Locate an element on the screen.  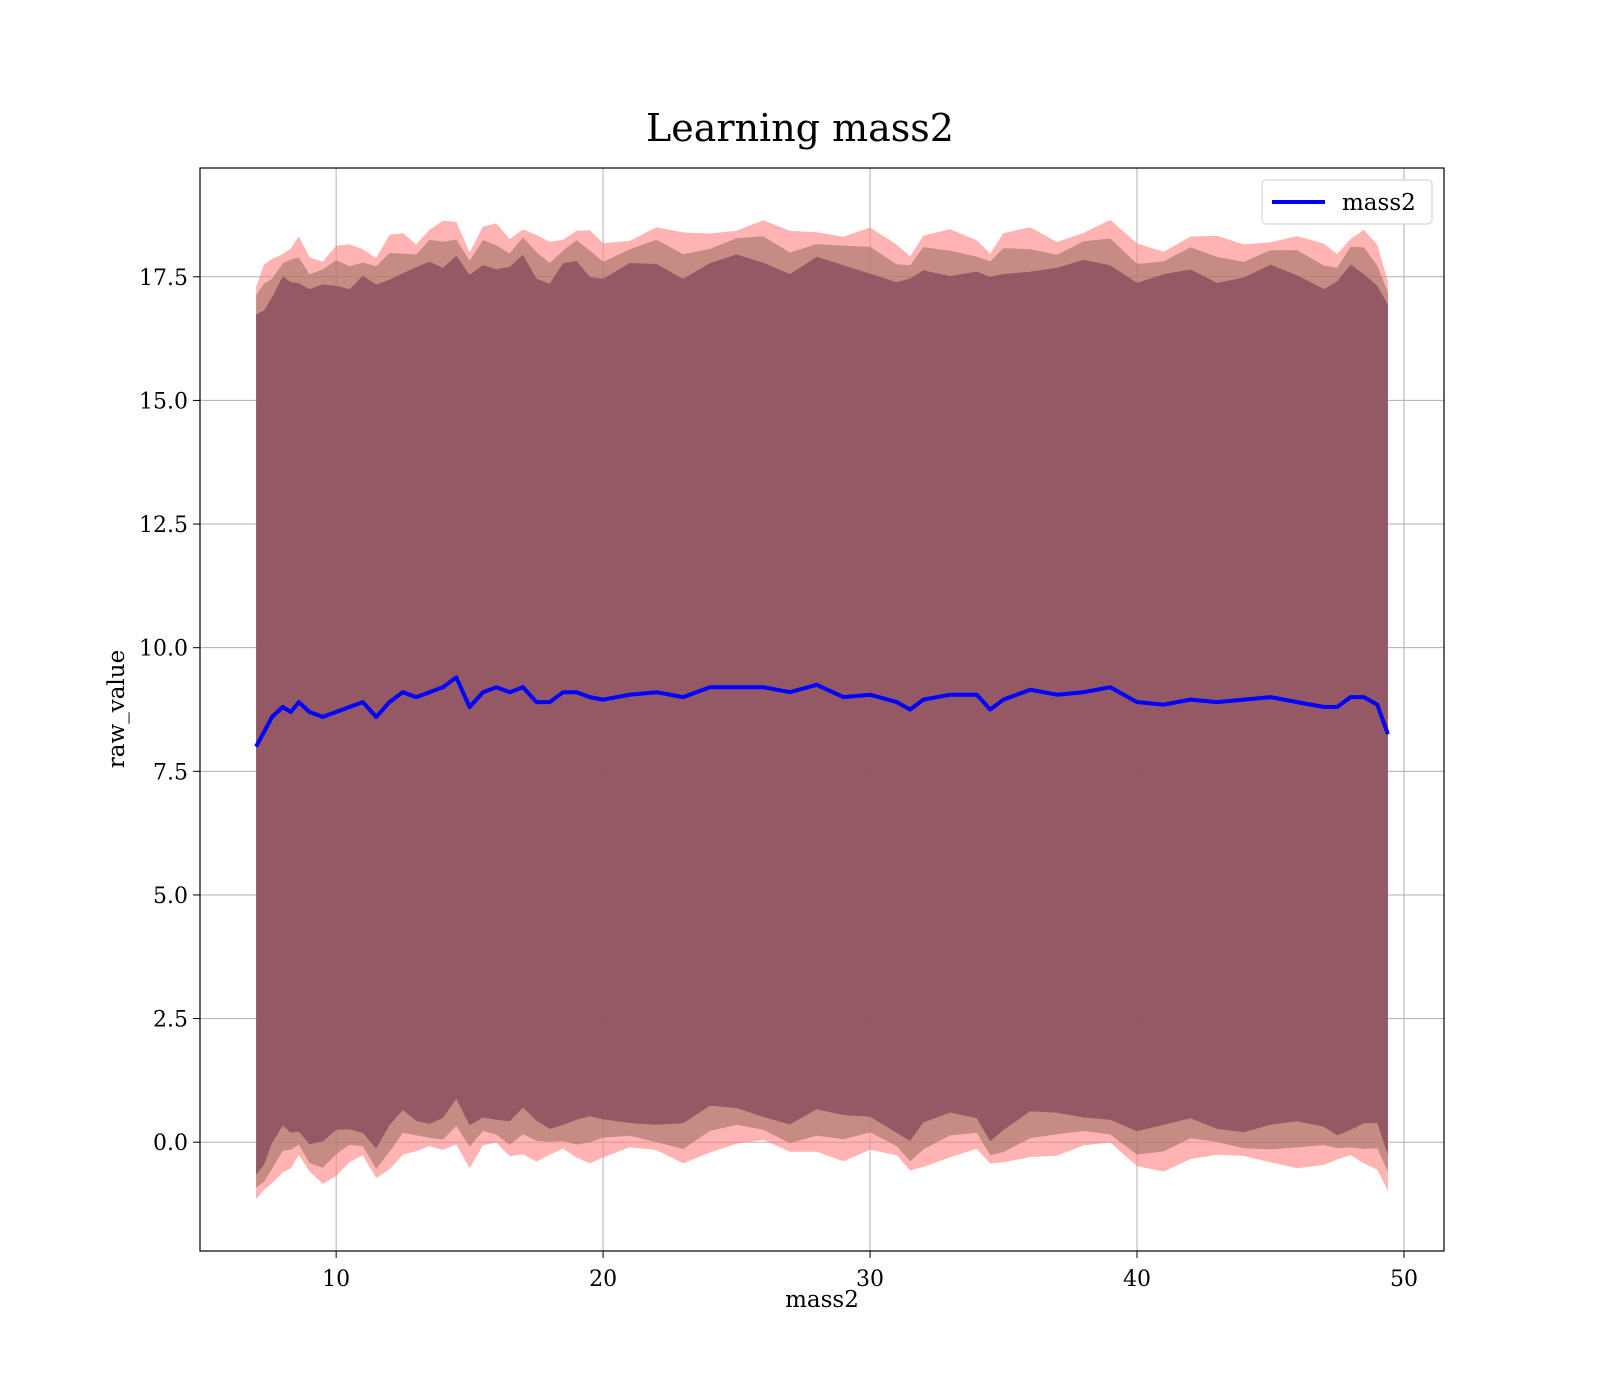
y-tick-label: 15.0 is located at coordinates (163, 401).